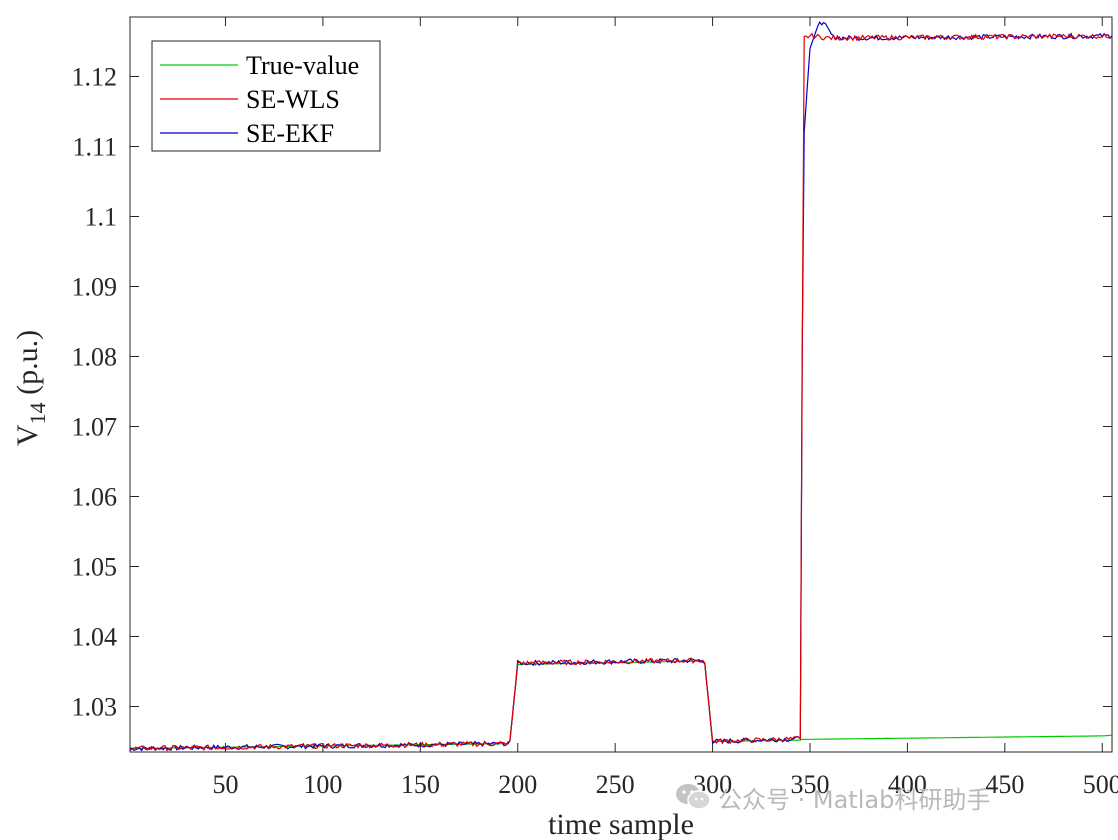  I want to click on y-tick-label: 1.06, so click(95, 497).